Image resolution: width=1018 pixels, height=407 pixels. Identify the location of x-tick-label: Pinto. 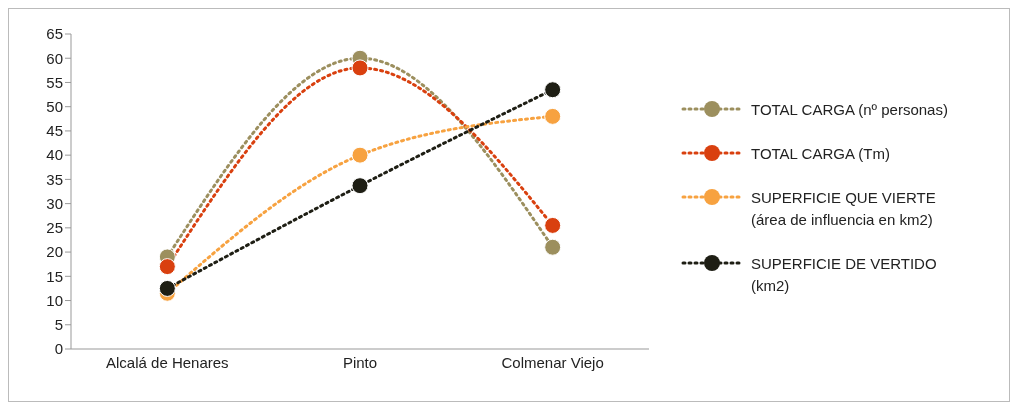
(360, 362).